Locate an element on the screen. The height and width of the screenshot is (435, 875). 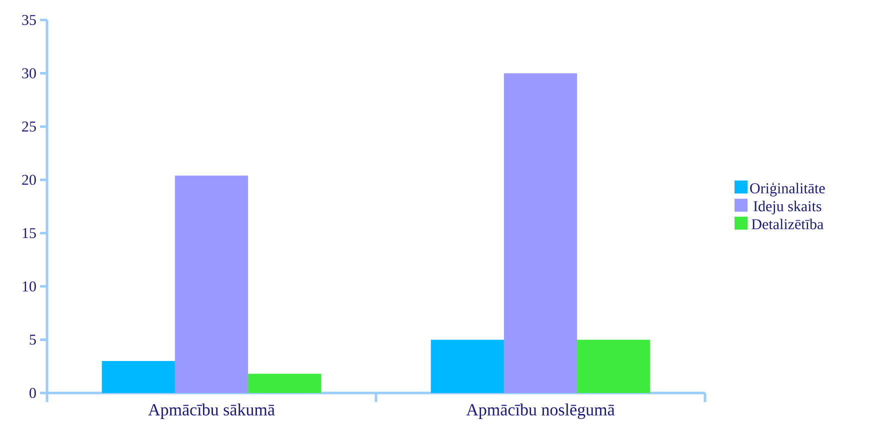
y-tick-label: 5 is located at coordinates (33, 339).